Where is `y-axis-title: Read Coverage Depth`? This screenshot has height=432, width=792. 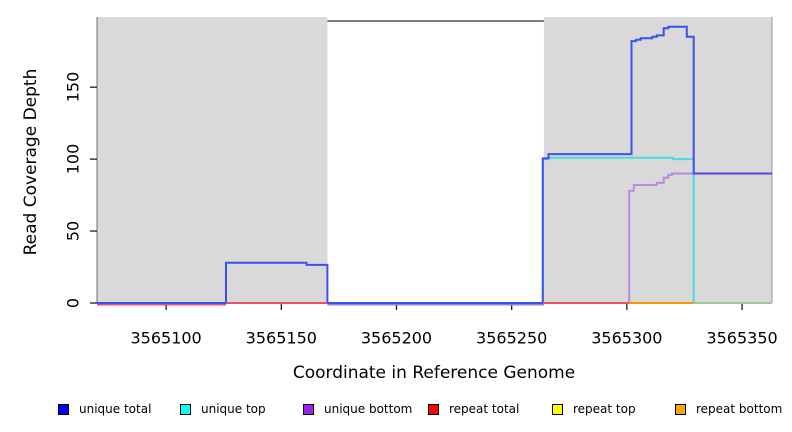
y-axis-title: Read Coverage Depth is located at coordinates (31, 162).